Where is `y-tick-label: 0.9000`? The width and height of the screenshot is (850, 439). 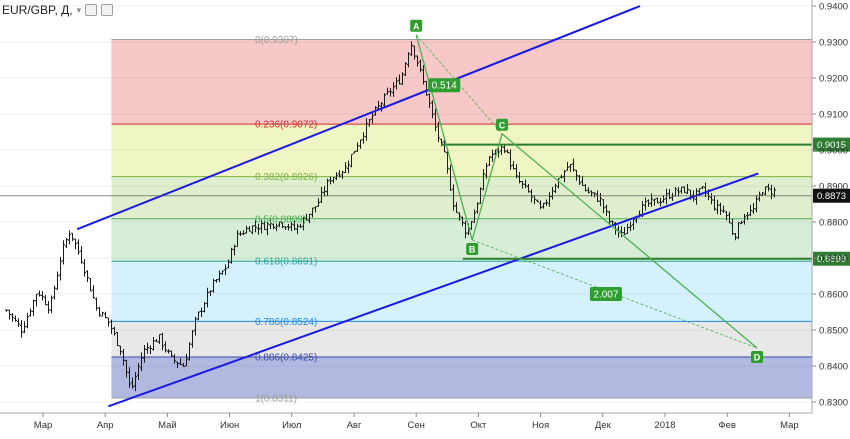 y-tick-label: 0.9000 is located at coordinates (833, 151).